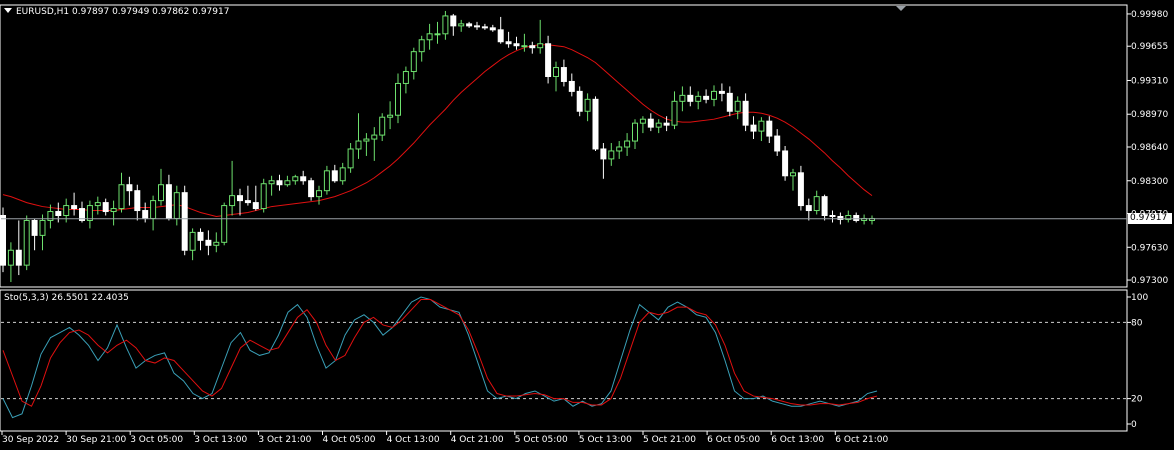 The width and height of the screenshot is (1174, 450). Describe the element at coordinates (8, 10) in the screenshot. I see `dropdown-triangle-icon` at that location.